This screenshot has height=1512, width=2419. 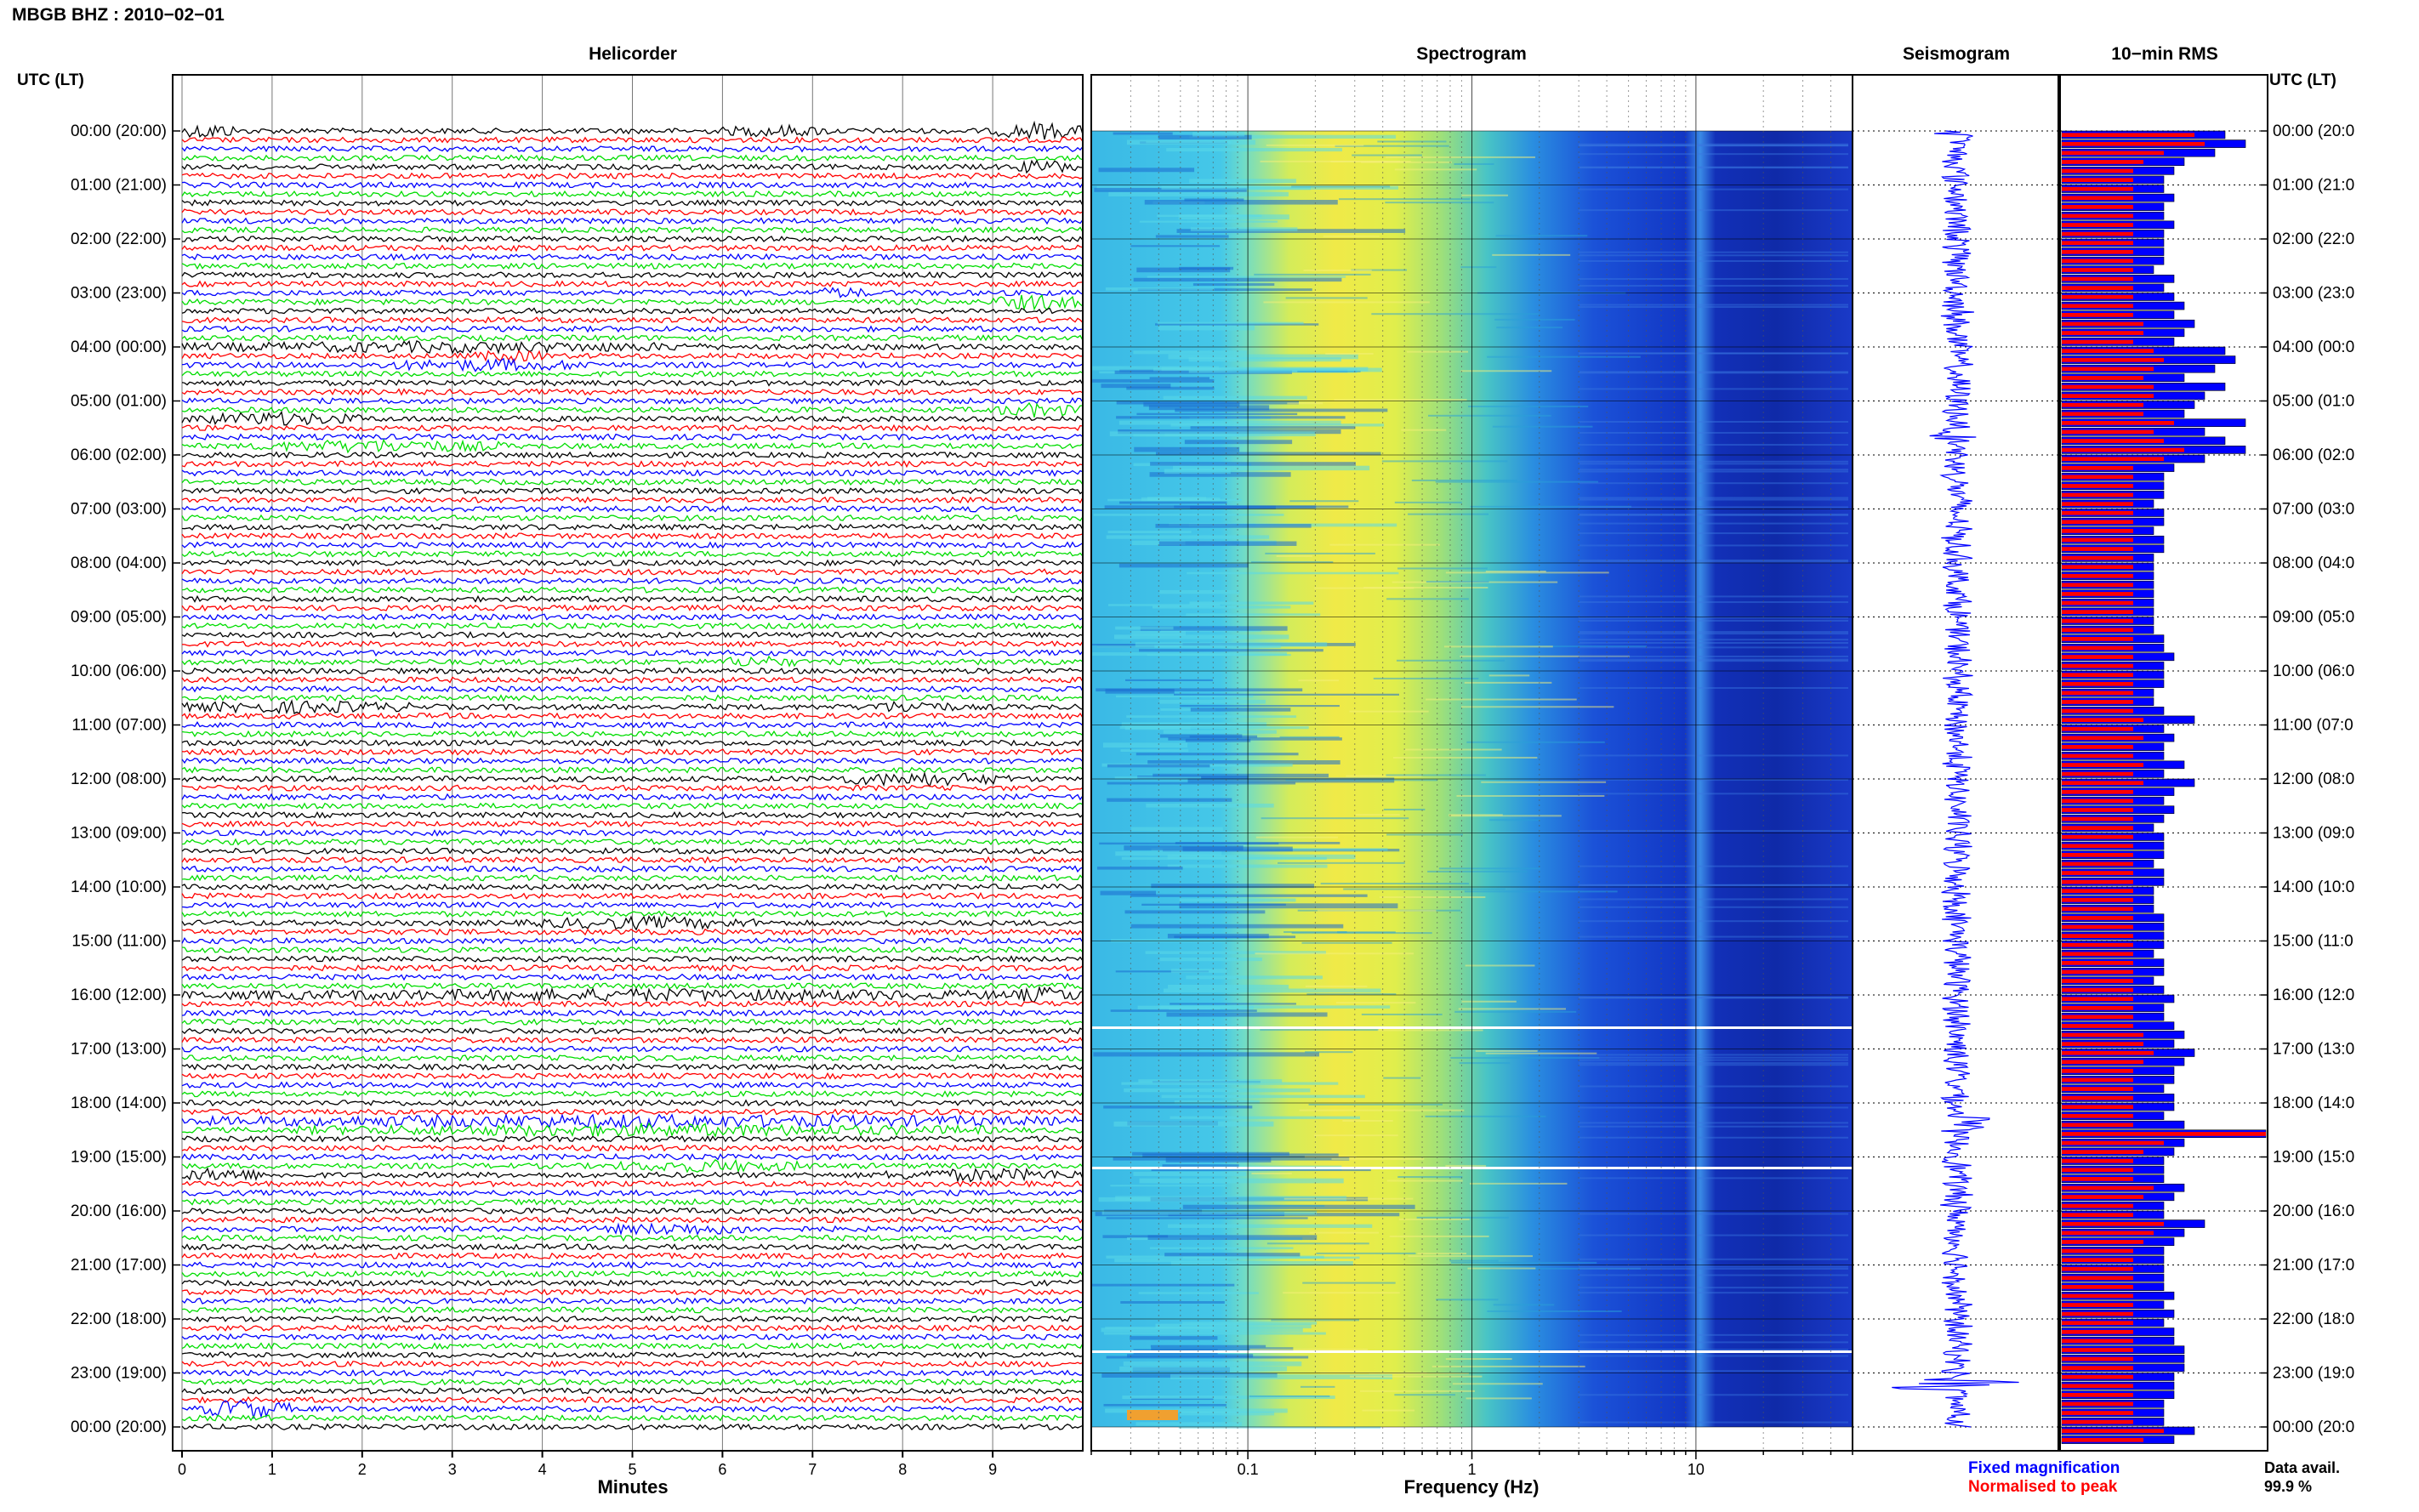 I want to click on rms-frame, so click(x=2163, y=763).